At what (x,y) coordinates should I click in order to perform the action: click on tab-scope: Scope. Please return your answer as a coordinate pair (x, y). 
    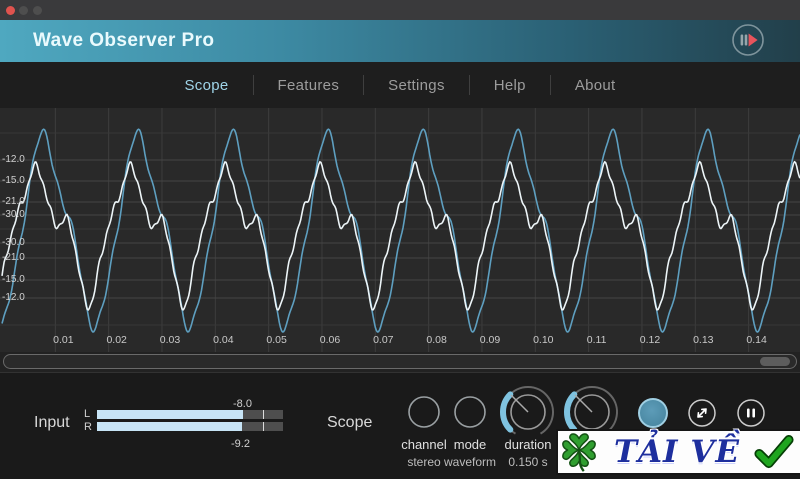
    Looking at the image, I should click on (206, 85).